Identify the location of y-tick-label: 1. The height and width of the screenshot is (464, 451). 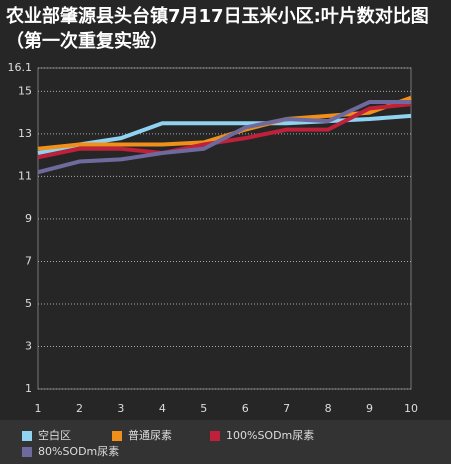
(28, 388).